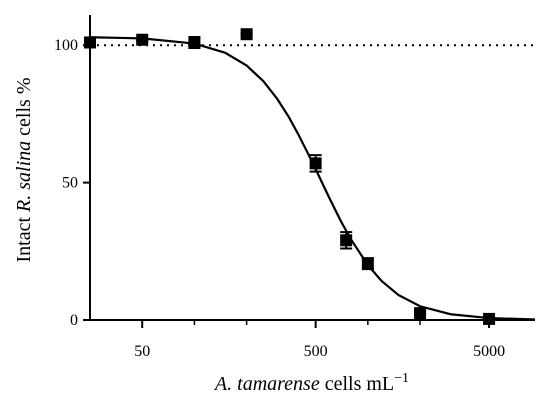  I want to click on y-tick-label: 50, so click(70, 183).